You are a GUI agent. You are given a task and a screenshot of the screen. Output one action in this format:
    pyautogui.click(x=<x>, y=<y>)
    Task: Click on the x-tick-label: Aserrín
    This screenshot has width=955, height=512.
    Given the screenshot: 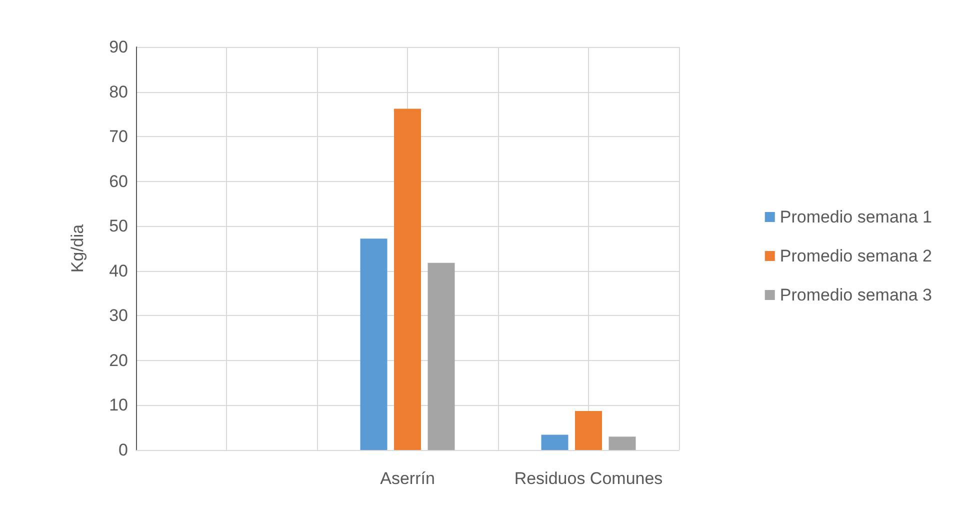 What is the action you would take?
    pyautogui.click(x=407, y=478)
    